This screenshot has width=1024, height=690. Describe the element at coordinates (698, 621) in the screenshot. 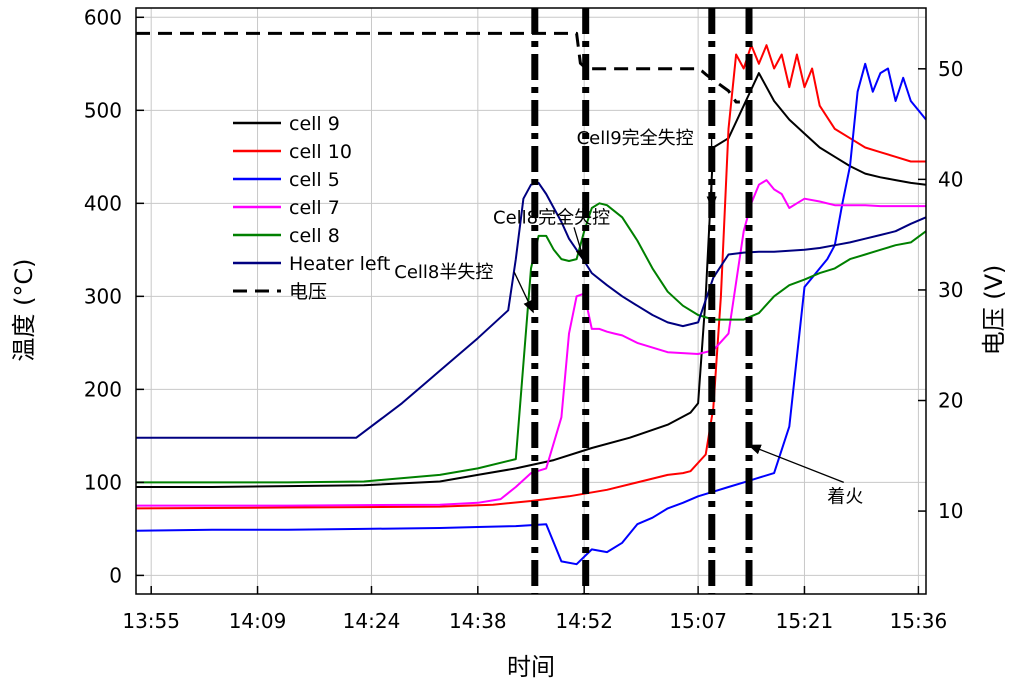

I see `x-tick-label: 15:07` at that location.